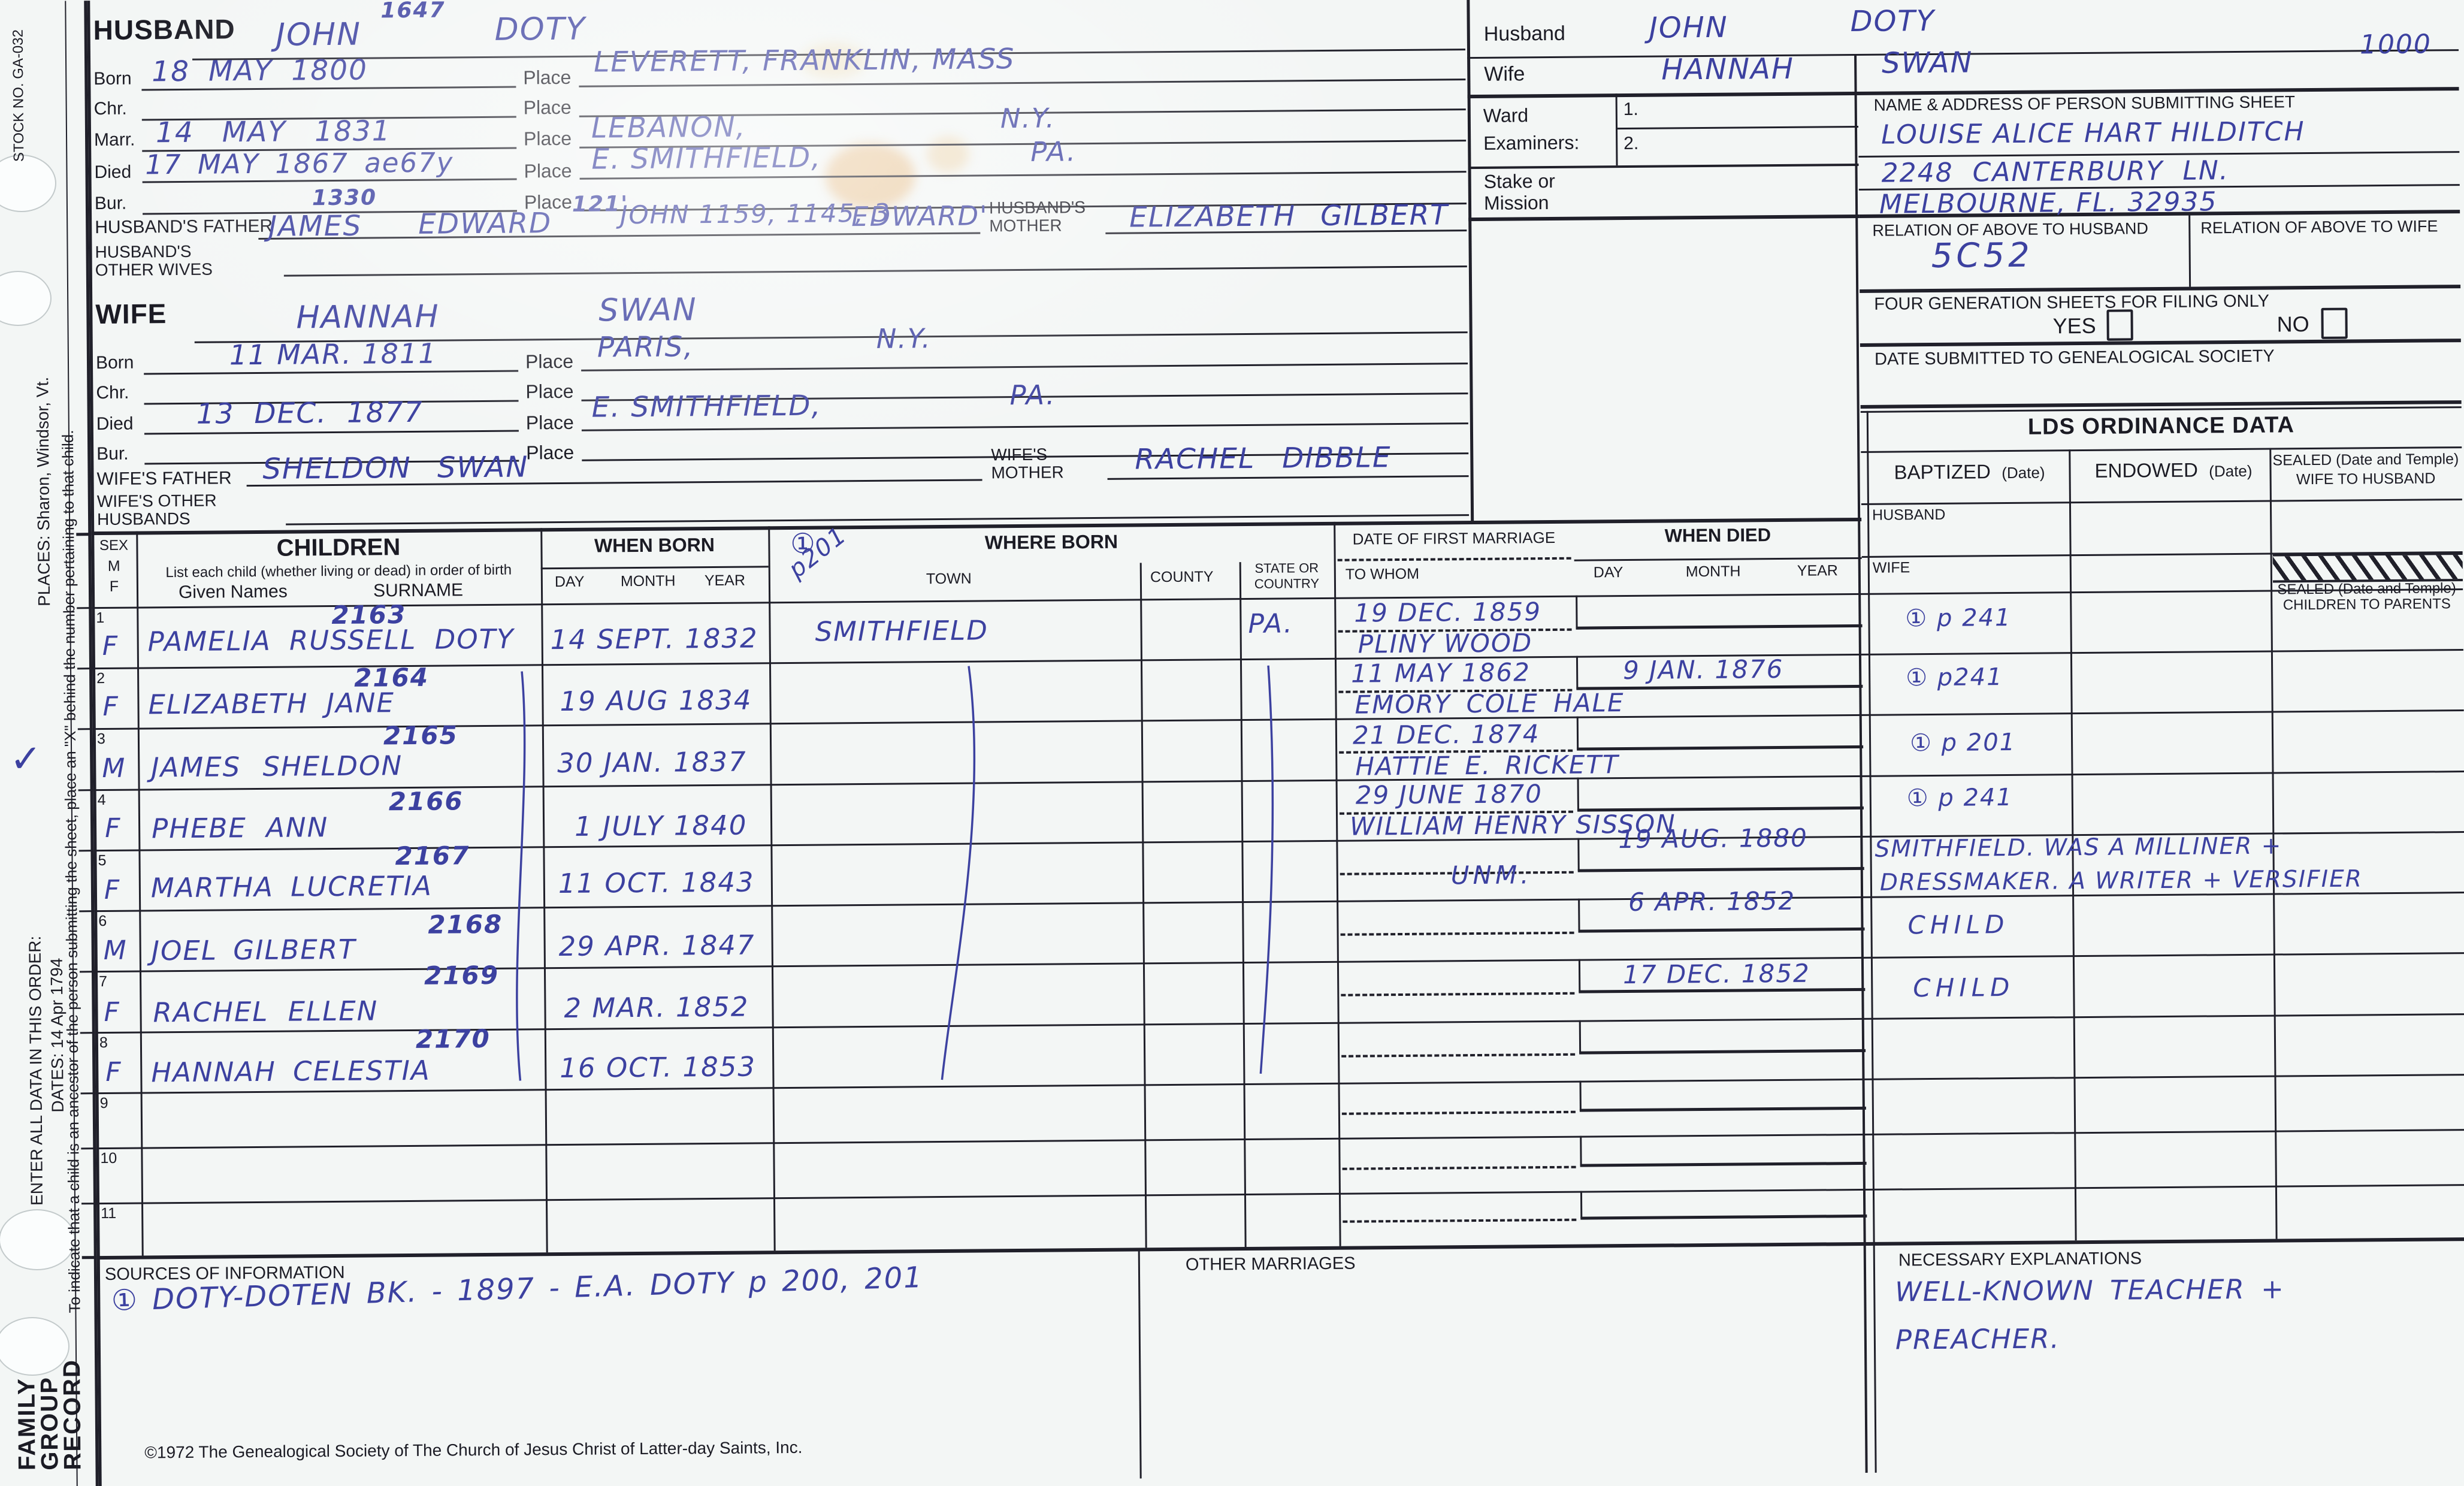  Describe the element at coordinates (1954, 677) in the screenshot. I see `child-baptized-note: ① p241` at that location.